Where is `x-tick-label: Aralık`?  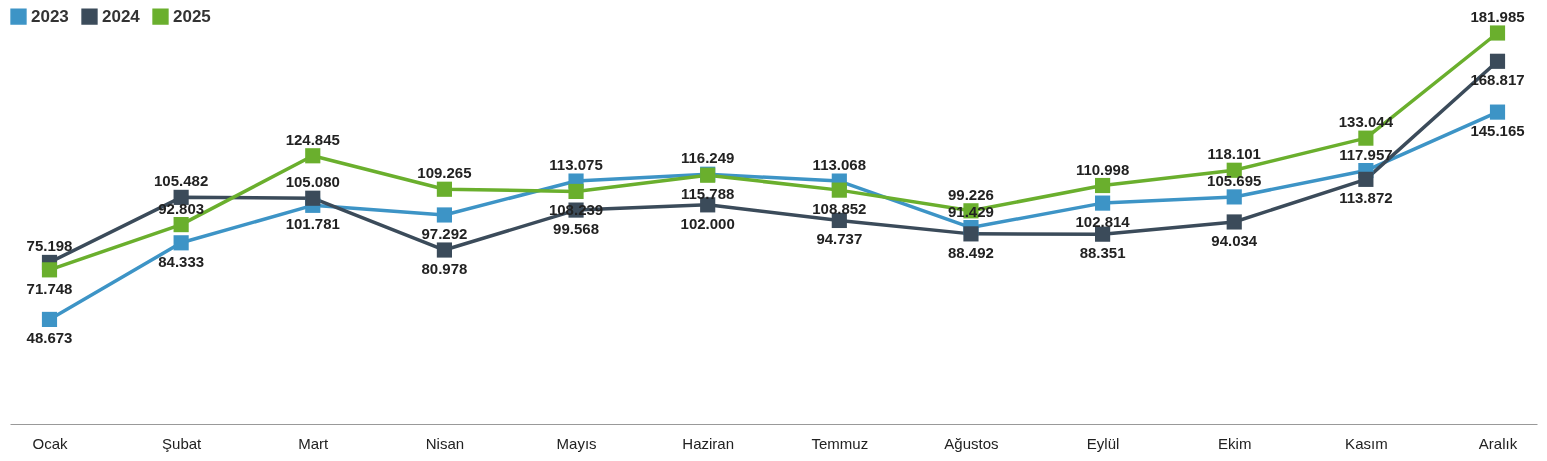 x-tick-label: Aralık is located at coordinates (1498, 443).